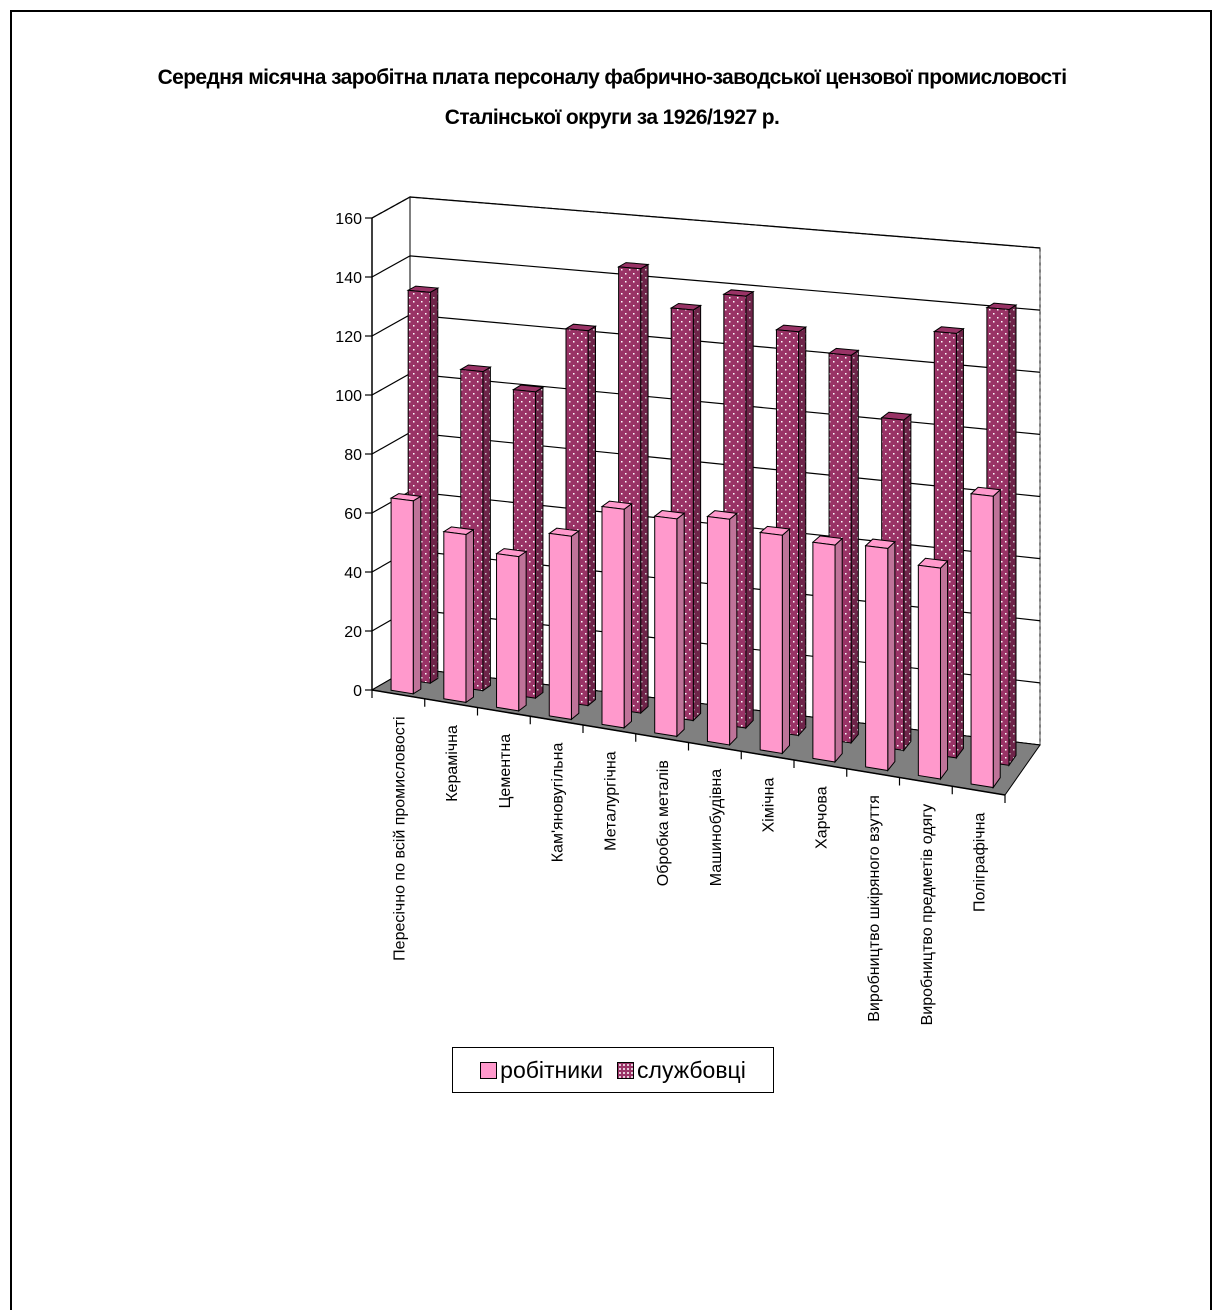 The height and width of the screenshot is (1310, 1224). Describe the element at coordinates (552, 1069) in the screenshot. I see `legend-label: робітники` at that location.